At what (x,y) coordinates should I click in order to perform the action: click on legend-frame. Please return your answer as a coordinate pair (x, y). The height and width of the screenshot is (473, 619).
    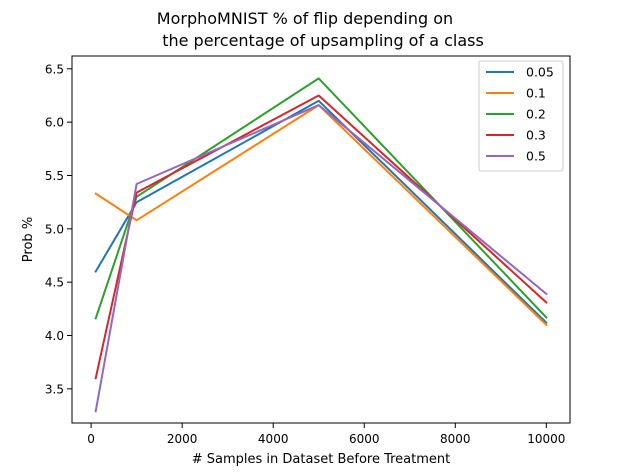
    Looking at the image, I should click on (521, 116).